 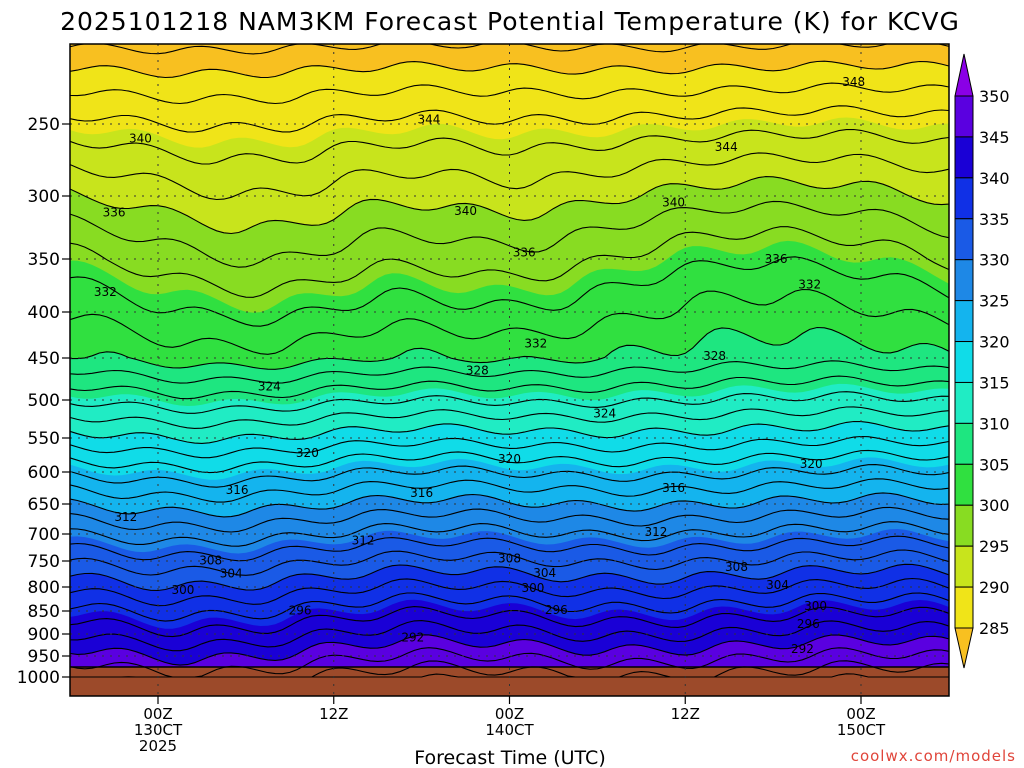 I want to click on y-tick-label: 450, so click(x=44, y=359).